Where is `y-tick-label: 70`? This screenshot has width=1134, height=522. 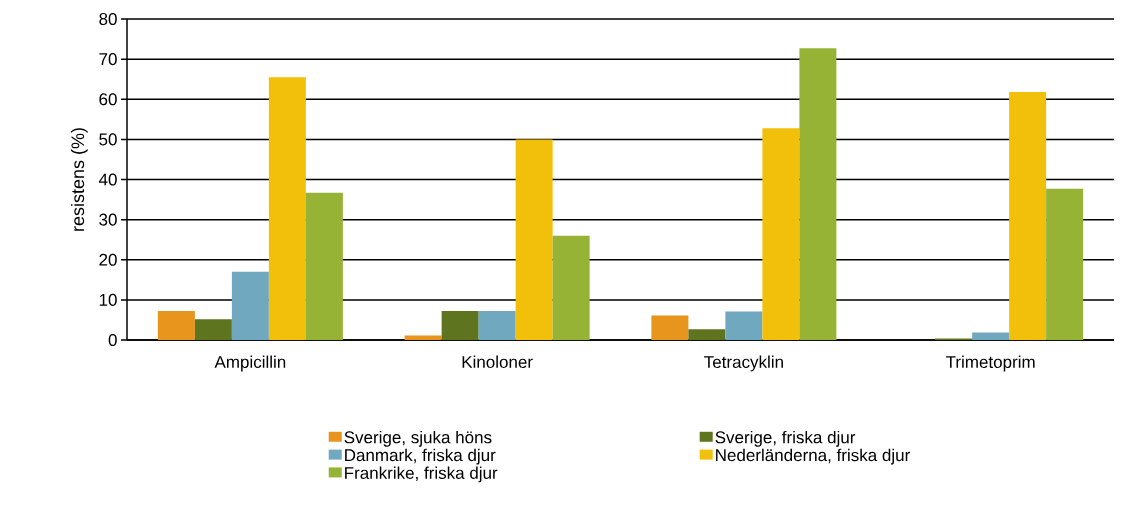
y-tick-label: 70 is located at coordinates (108, 59).